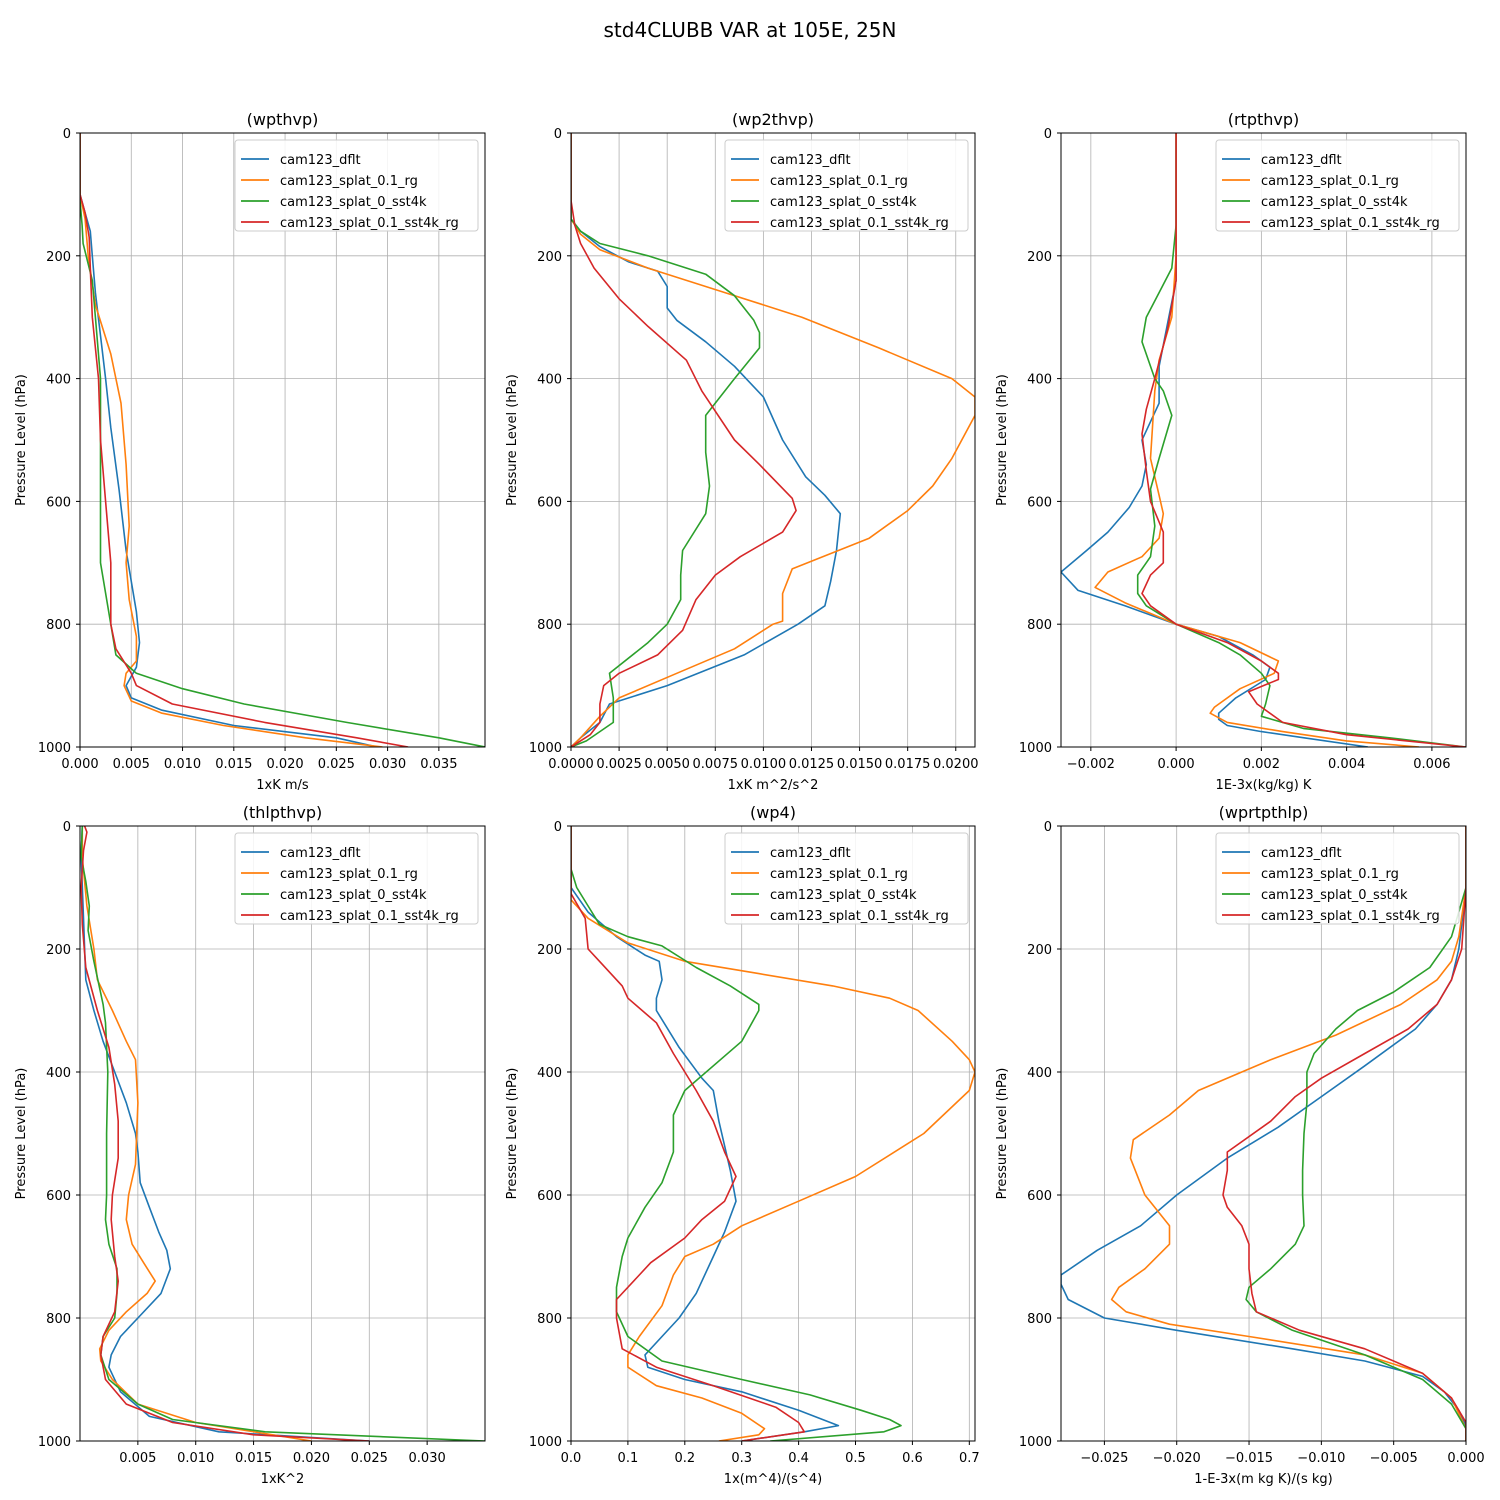 The height and width of the screenshot is (1500, 1500). I want to click on x-tick-label: 0.002, so click(1261, 764).